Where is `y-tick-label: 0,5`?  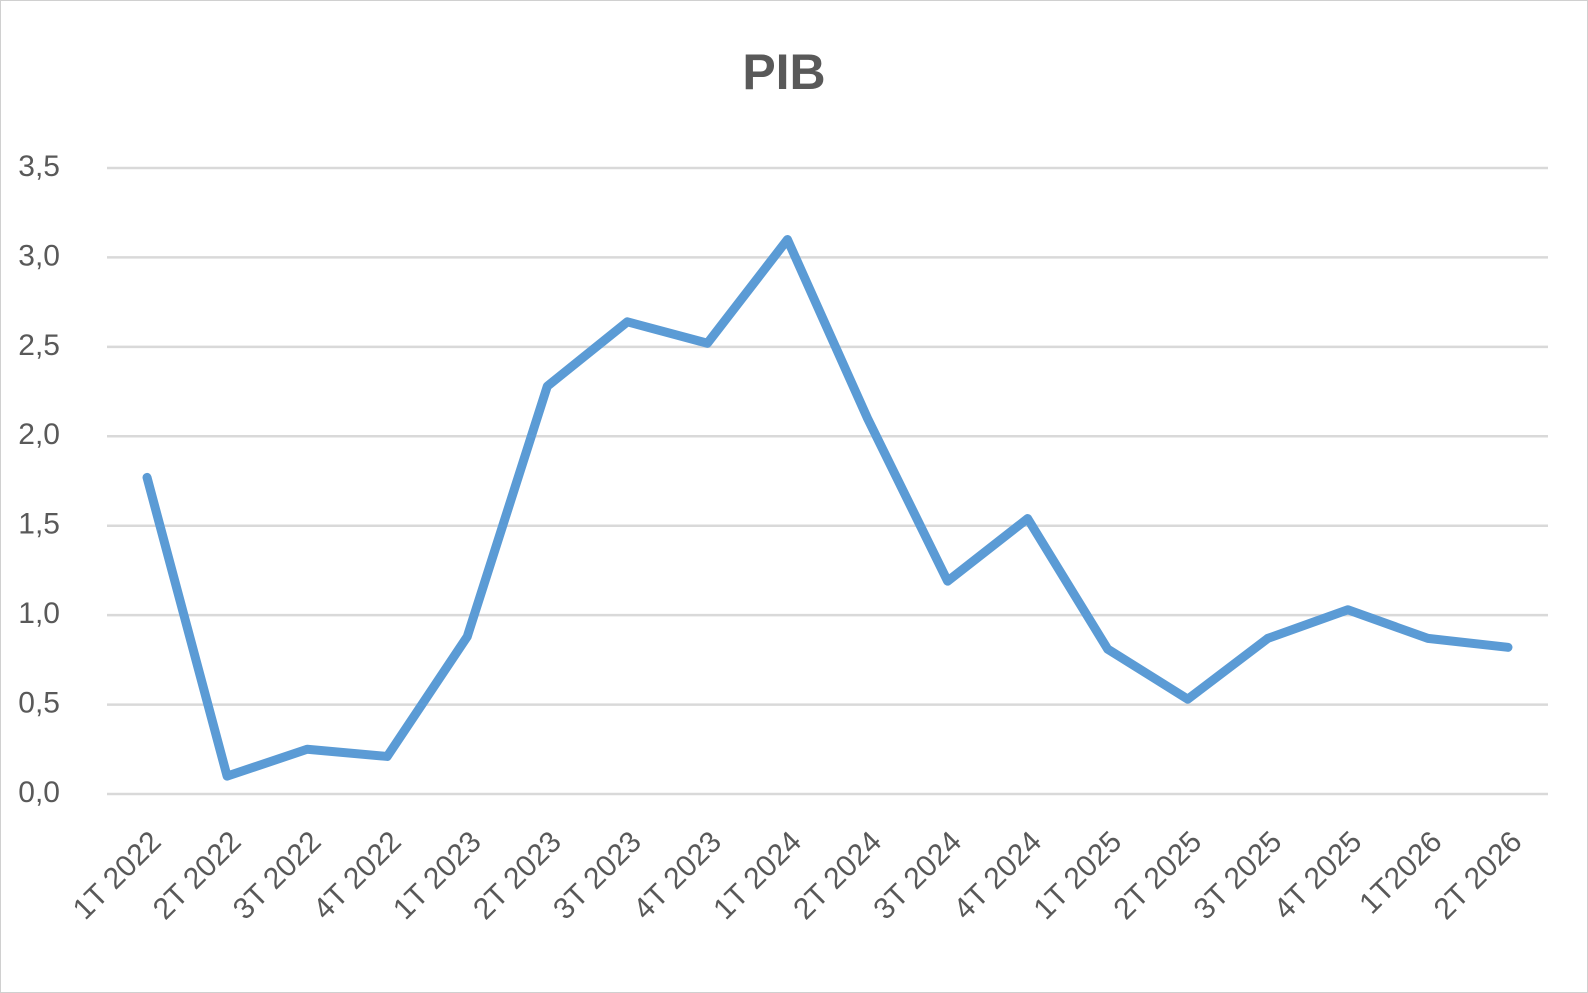
y-tick-label: 0,5 is located at coordinates (39, 702).